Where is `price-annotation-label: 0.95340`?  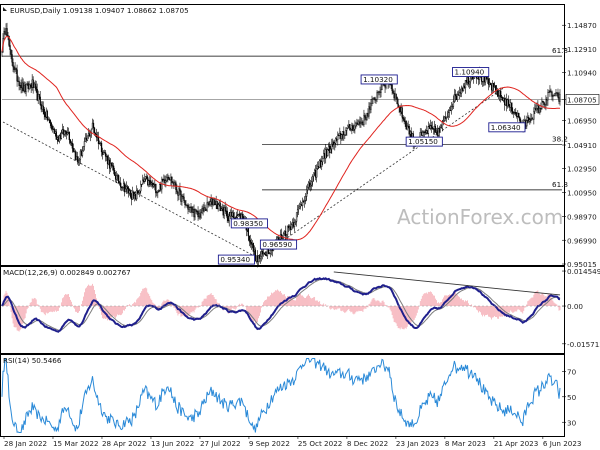 price-annotation-label: 0.95340 is located at coordinates (235, 259).